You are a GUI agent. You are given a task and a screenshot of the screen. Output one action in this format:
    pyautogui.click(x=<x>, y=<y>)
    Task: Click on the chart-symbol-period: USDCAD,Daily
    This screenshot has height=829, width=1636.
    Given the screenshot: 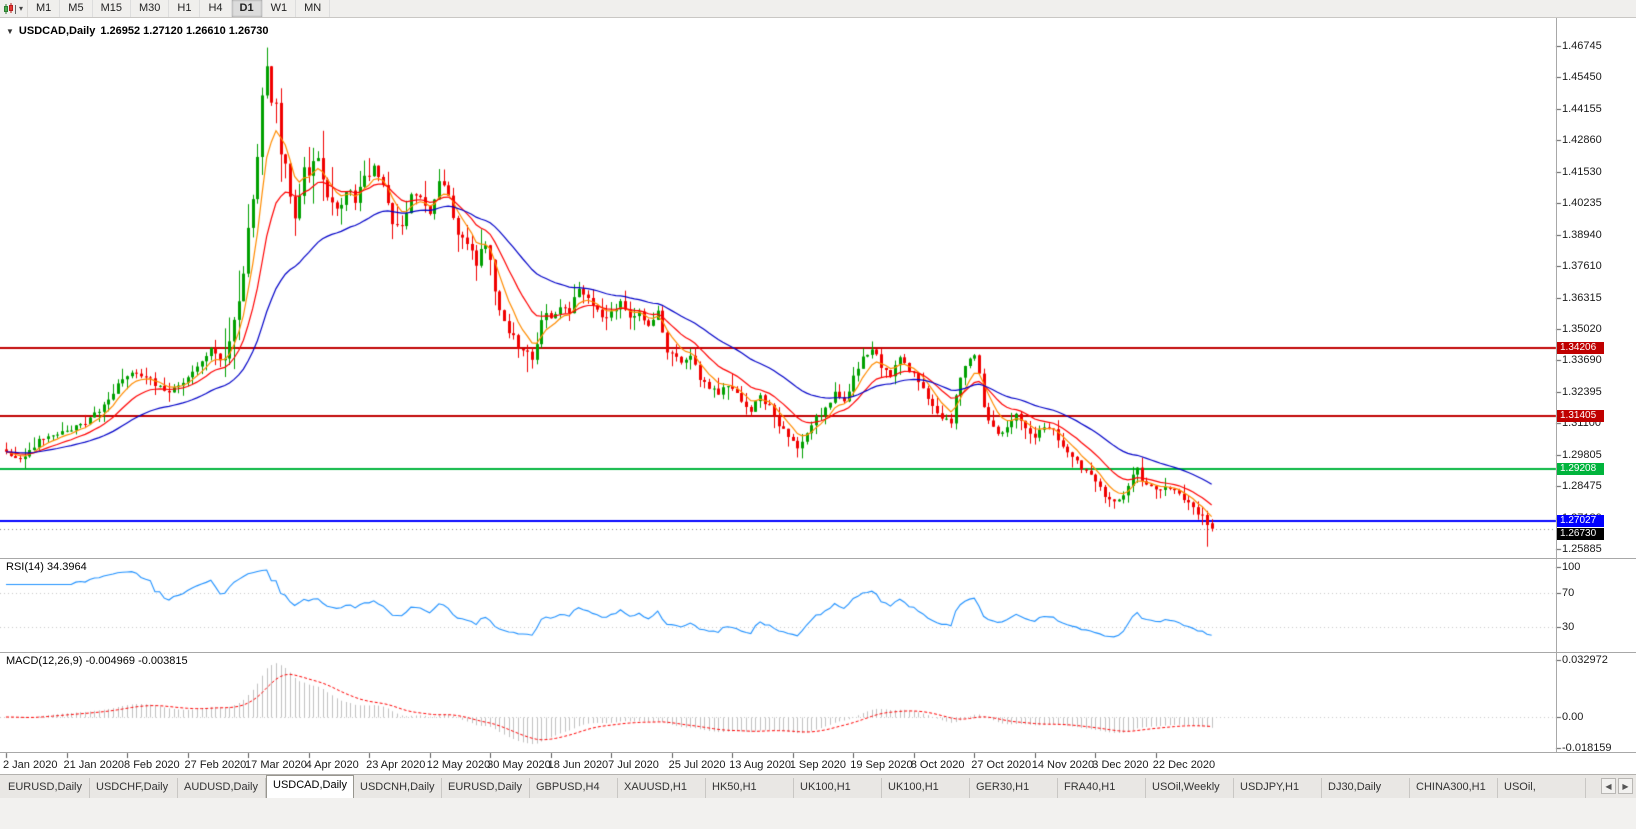 What is the action you would take?
    pyautogui.click(x=57, y=31)
    